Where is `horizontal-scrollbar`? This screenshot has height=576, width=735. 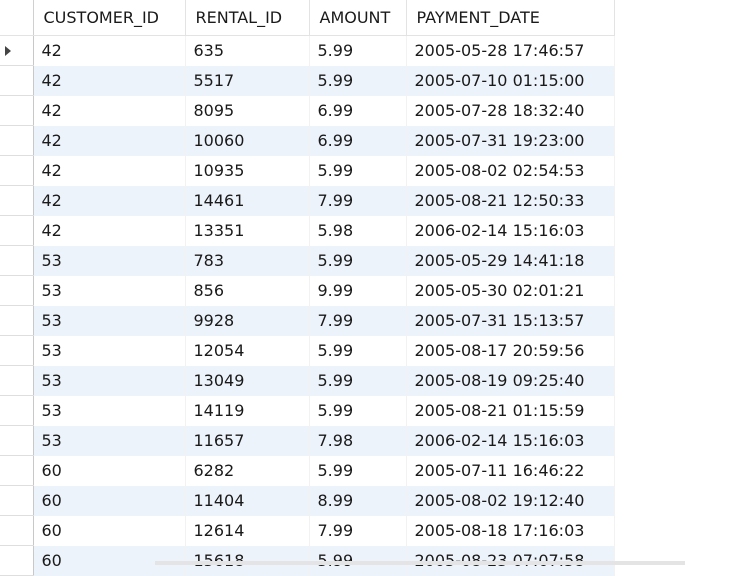 horizontal-scrollbar is located at coordinates (420, 563).